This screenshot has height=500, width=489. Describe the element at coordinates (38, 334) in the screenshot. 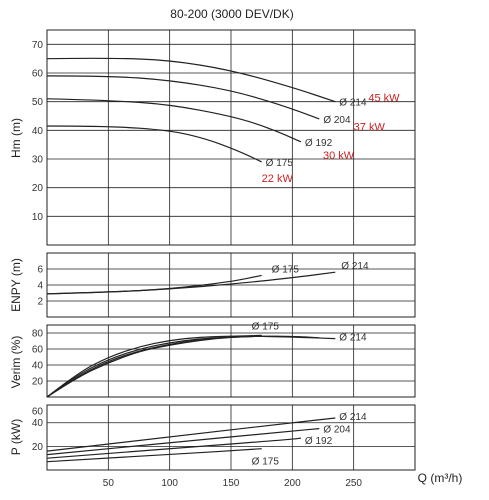

I see `y-tick-label-efficiency-3: 80` at that location.